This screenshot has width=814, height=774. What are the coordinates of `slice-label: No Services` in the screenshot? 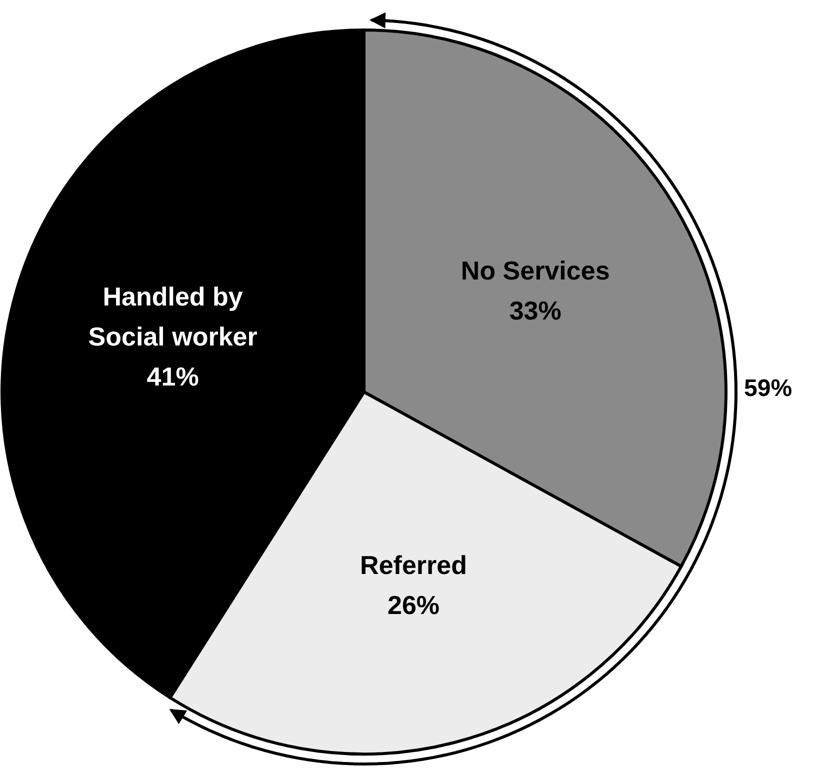 It's located at (535, 271).